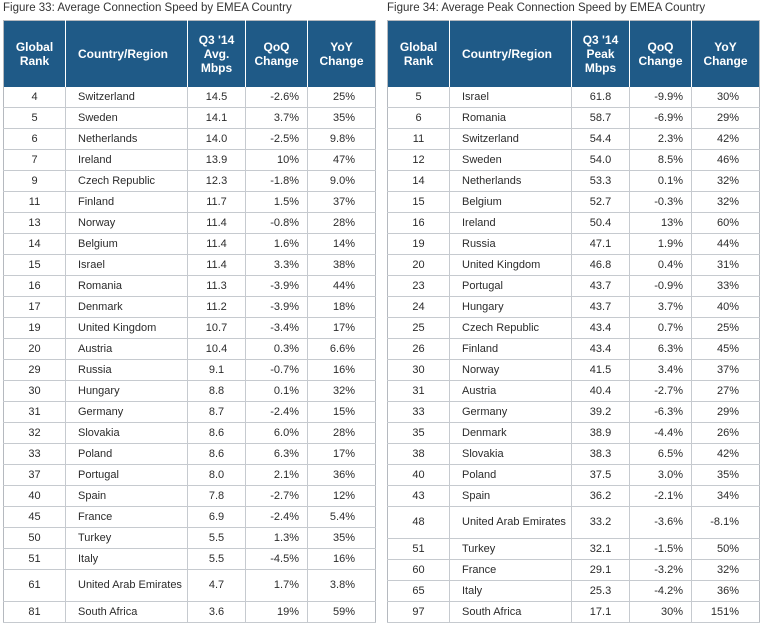  I want to click on rank-cell: 60, so click(418, 570).